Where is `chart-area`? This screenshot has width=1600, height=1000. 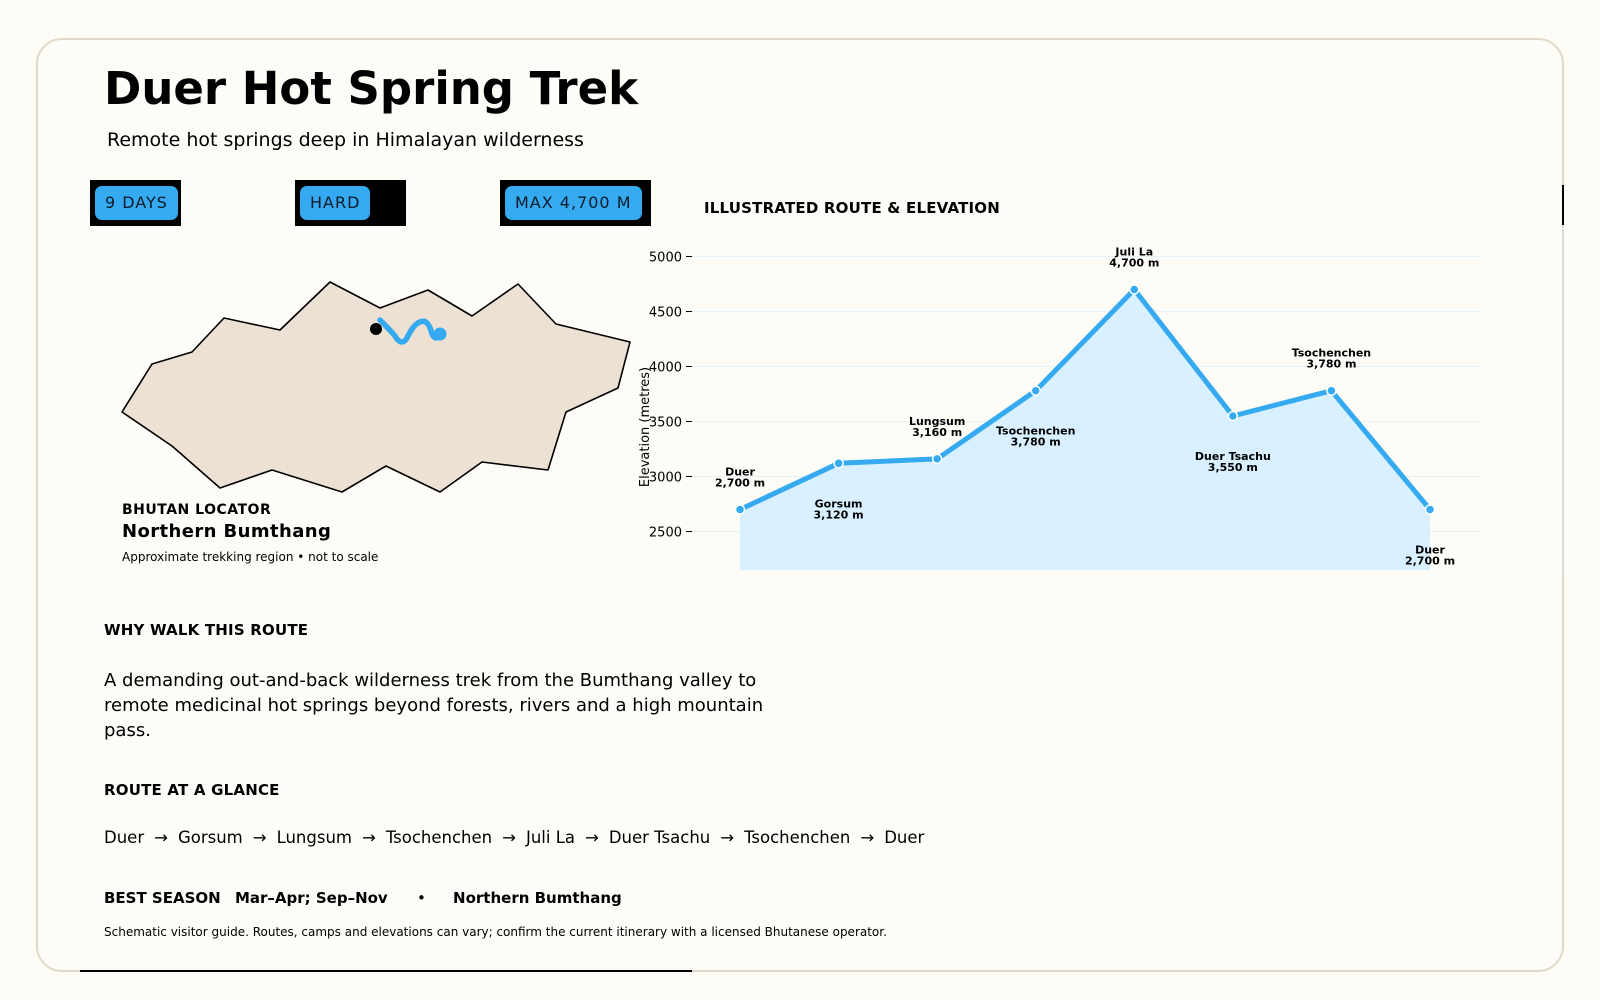 chart-area is located at coordinates (1085, 429).